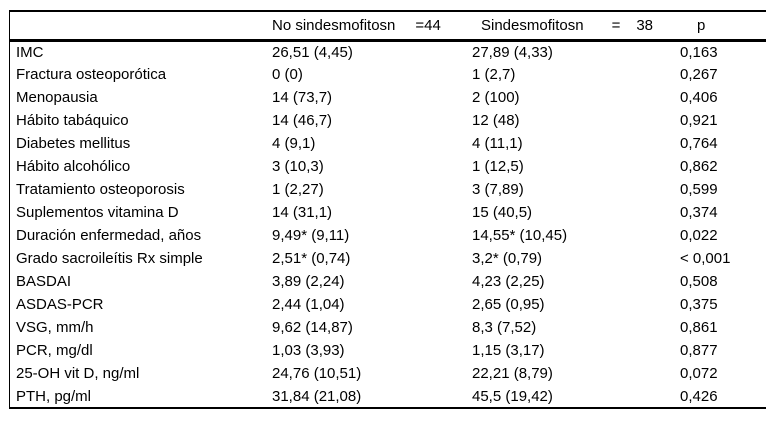  What do you see at coordinates (109, 258) in the screenshot?
I see `row-label: Grado sacroileítis Rx simple` at bounding box center [109, 258].